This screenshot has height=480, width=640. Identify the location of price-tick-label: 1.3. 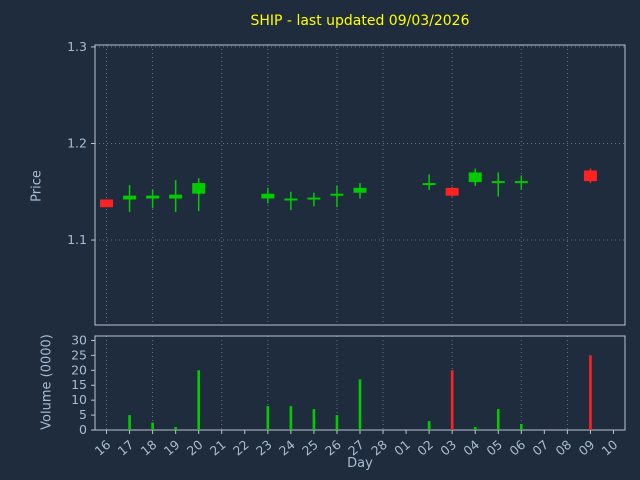
(77, 46).